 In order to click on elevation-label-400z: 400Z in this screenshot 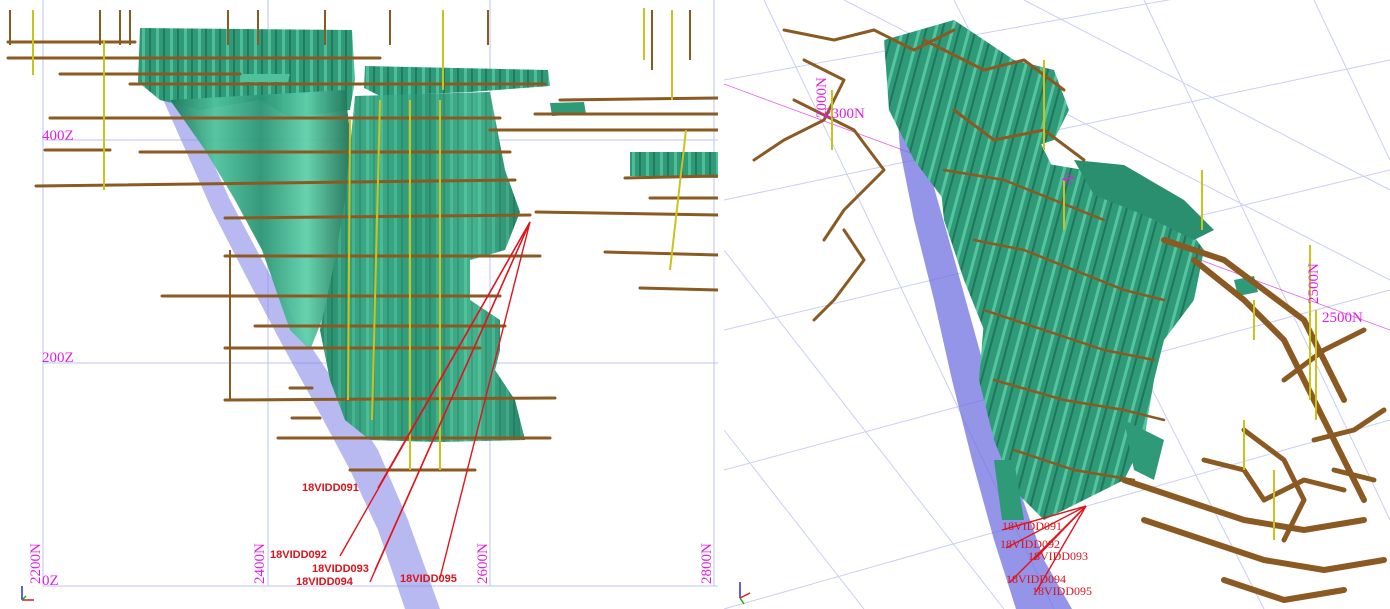, I will do `click(58, 136)`.